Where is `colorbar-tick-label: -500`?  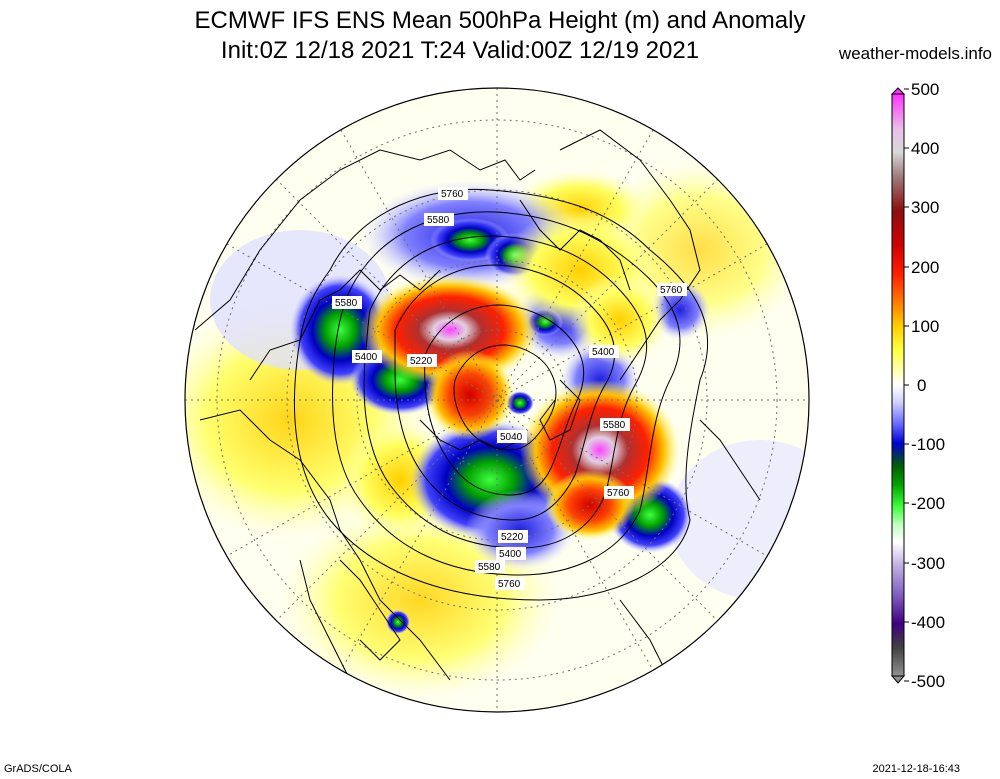
colorbar-tick-label: -500 is located at coordinates (928, 681).